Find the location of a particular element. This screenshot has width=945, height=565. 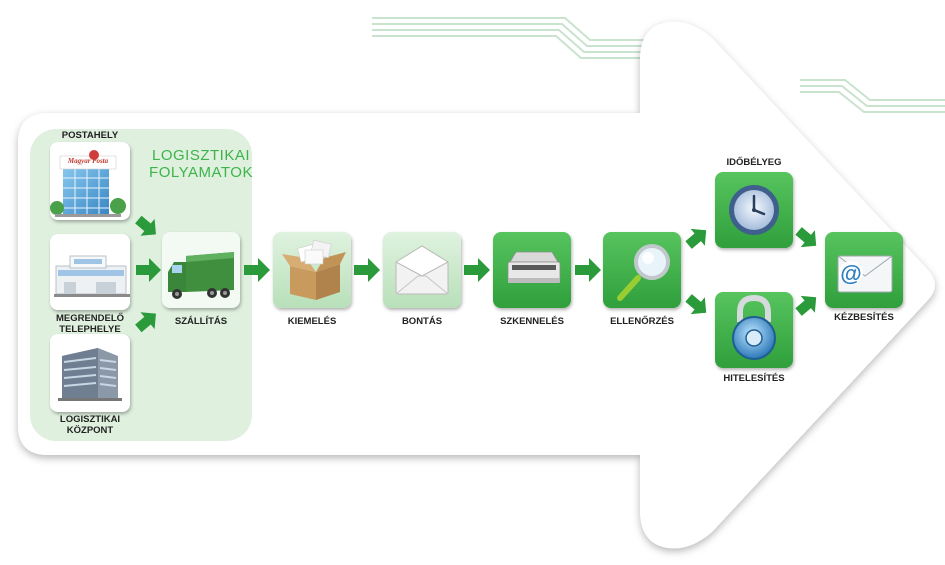

arrow-hitelesites-to-kezbesites is located at coordinates (806, 305).